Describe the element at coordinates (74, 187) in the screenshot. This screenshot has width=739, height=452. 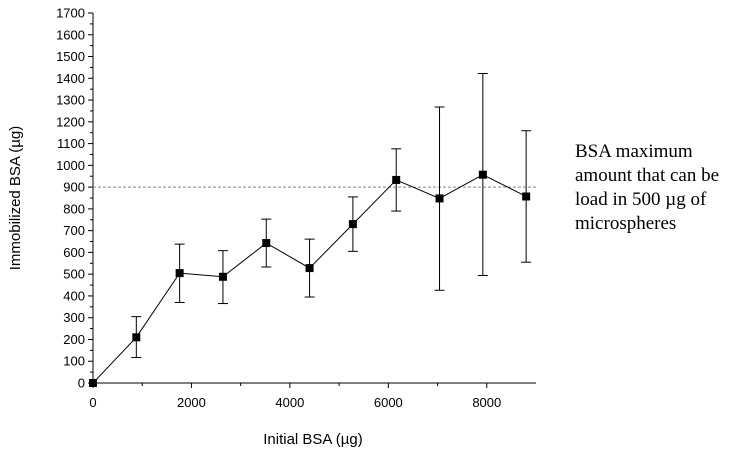
I see `y-tick-label: 900` at that location.